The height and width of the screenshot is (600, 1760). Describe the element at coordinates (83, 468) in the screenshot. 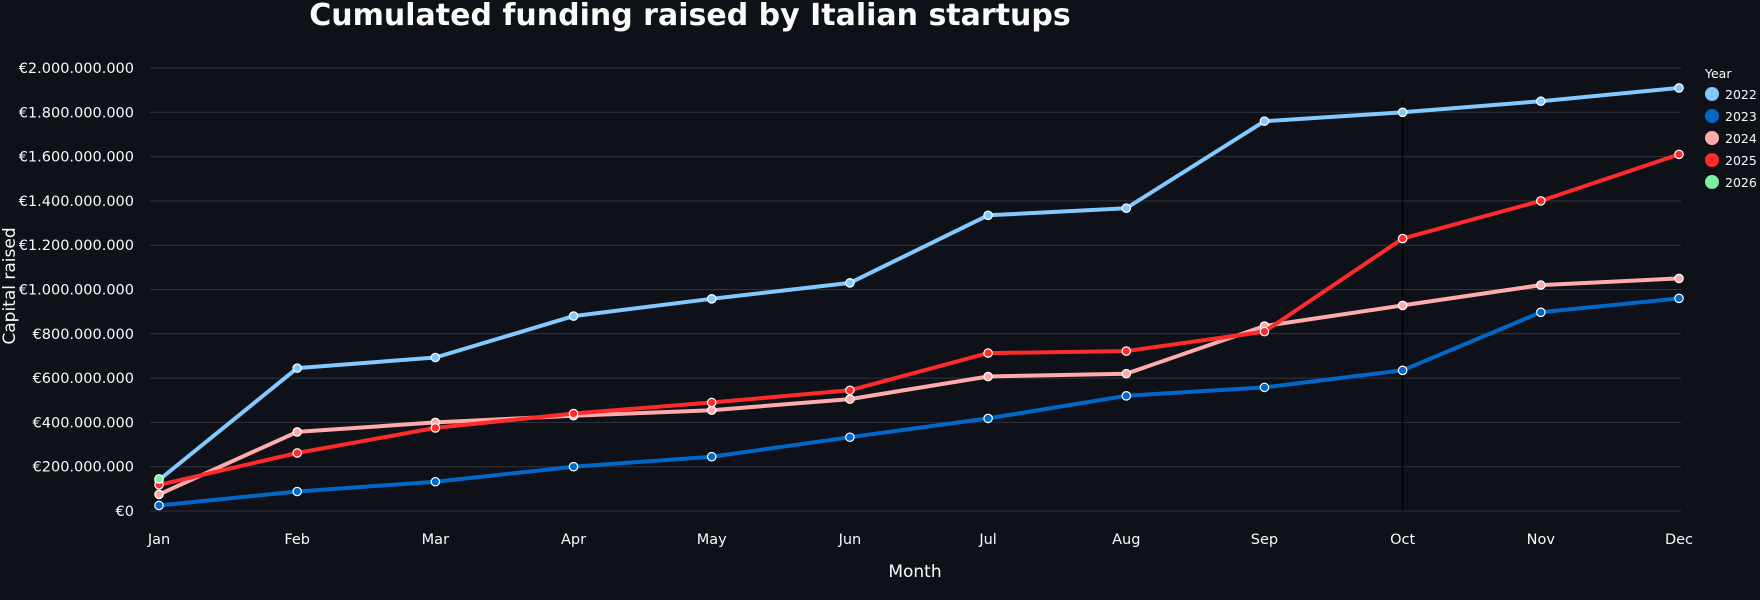

I see `y-tick-label: €200.000.000` at that location.